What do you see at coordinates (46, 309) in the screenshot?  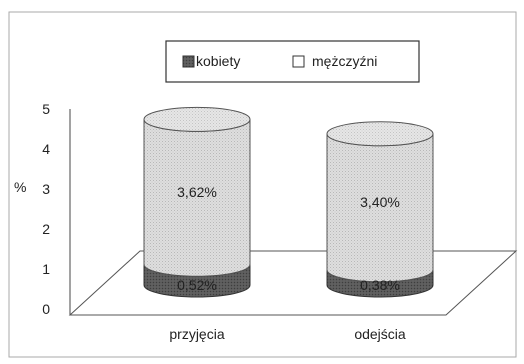 I see `y-tick-label: 0` at bounding box center [46, 309].